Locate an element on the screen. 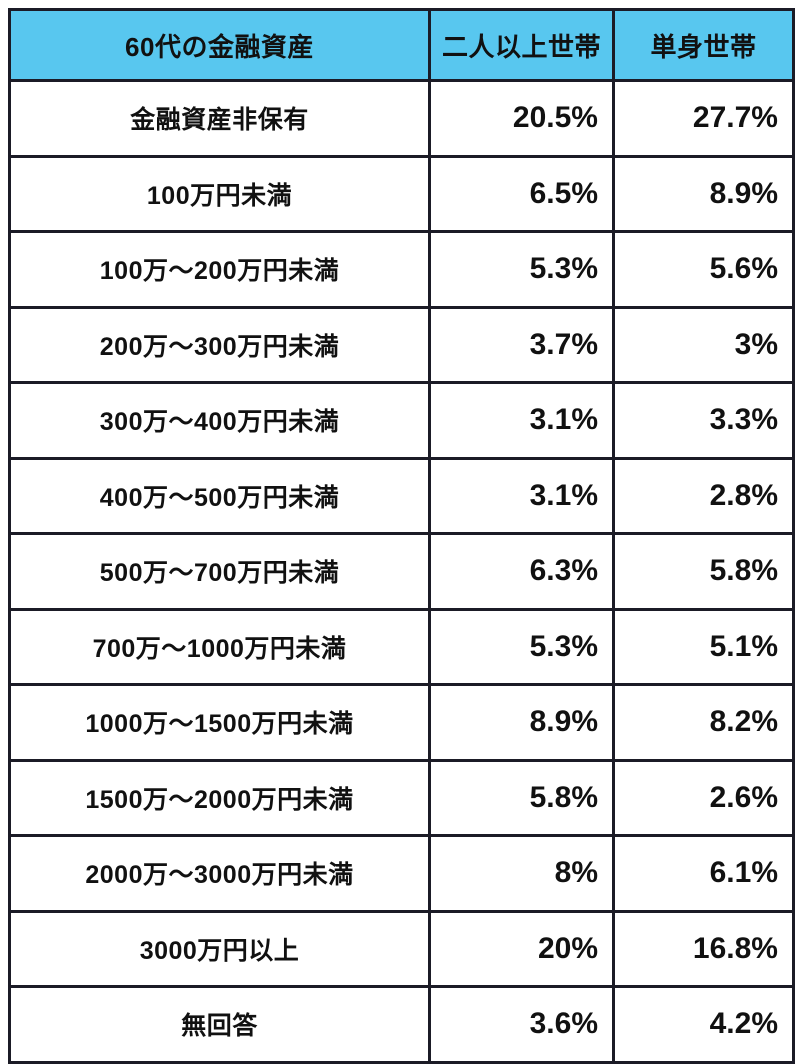 This screenshot has width=800, height=1064. single-value-cell: 6.1% is located at coordinates (703, 873).